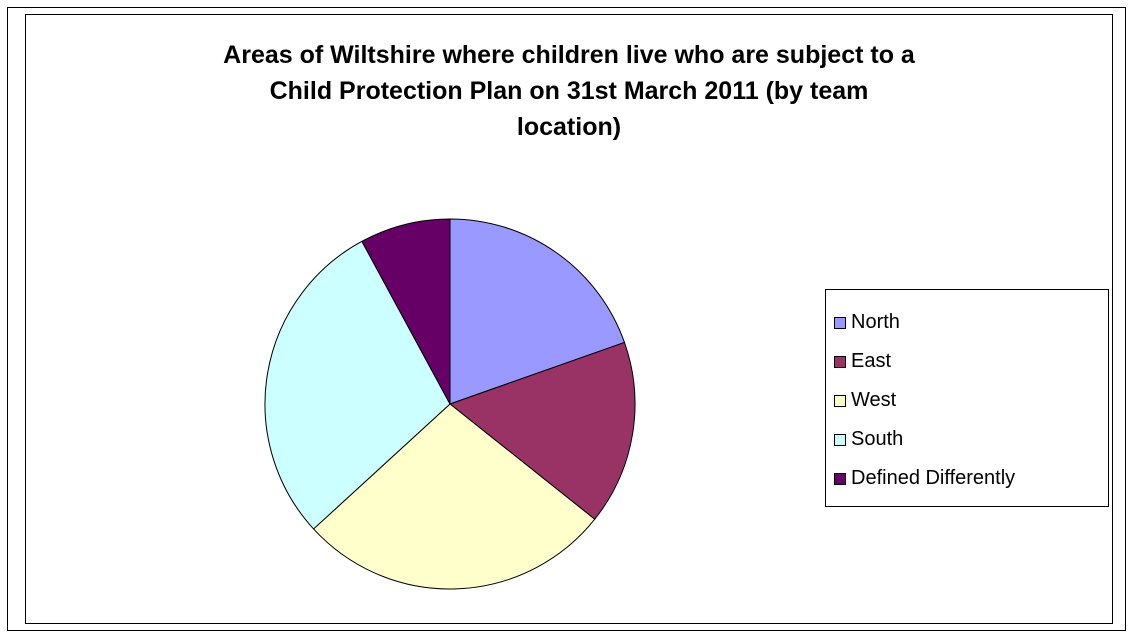  I want to click on chart-title-line-3: location), so click(569, 127).